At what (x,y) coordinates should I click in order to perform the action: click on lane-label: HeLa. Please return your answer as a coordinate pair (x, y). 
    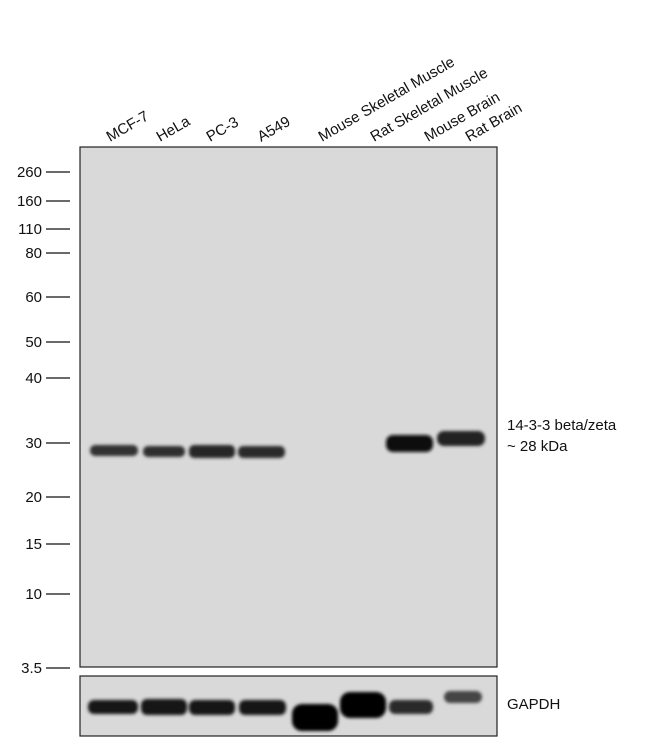
    Looking at the image, I should click on (174, 128).